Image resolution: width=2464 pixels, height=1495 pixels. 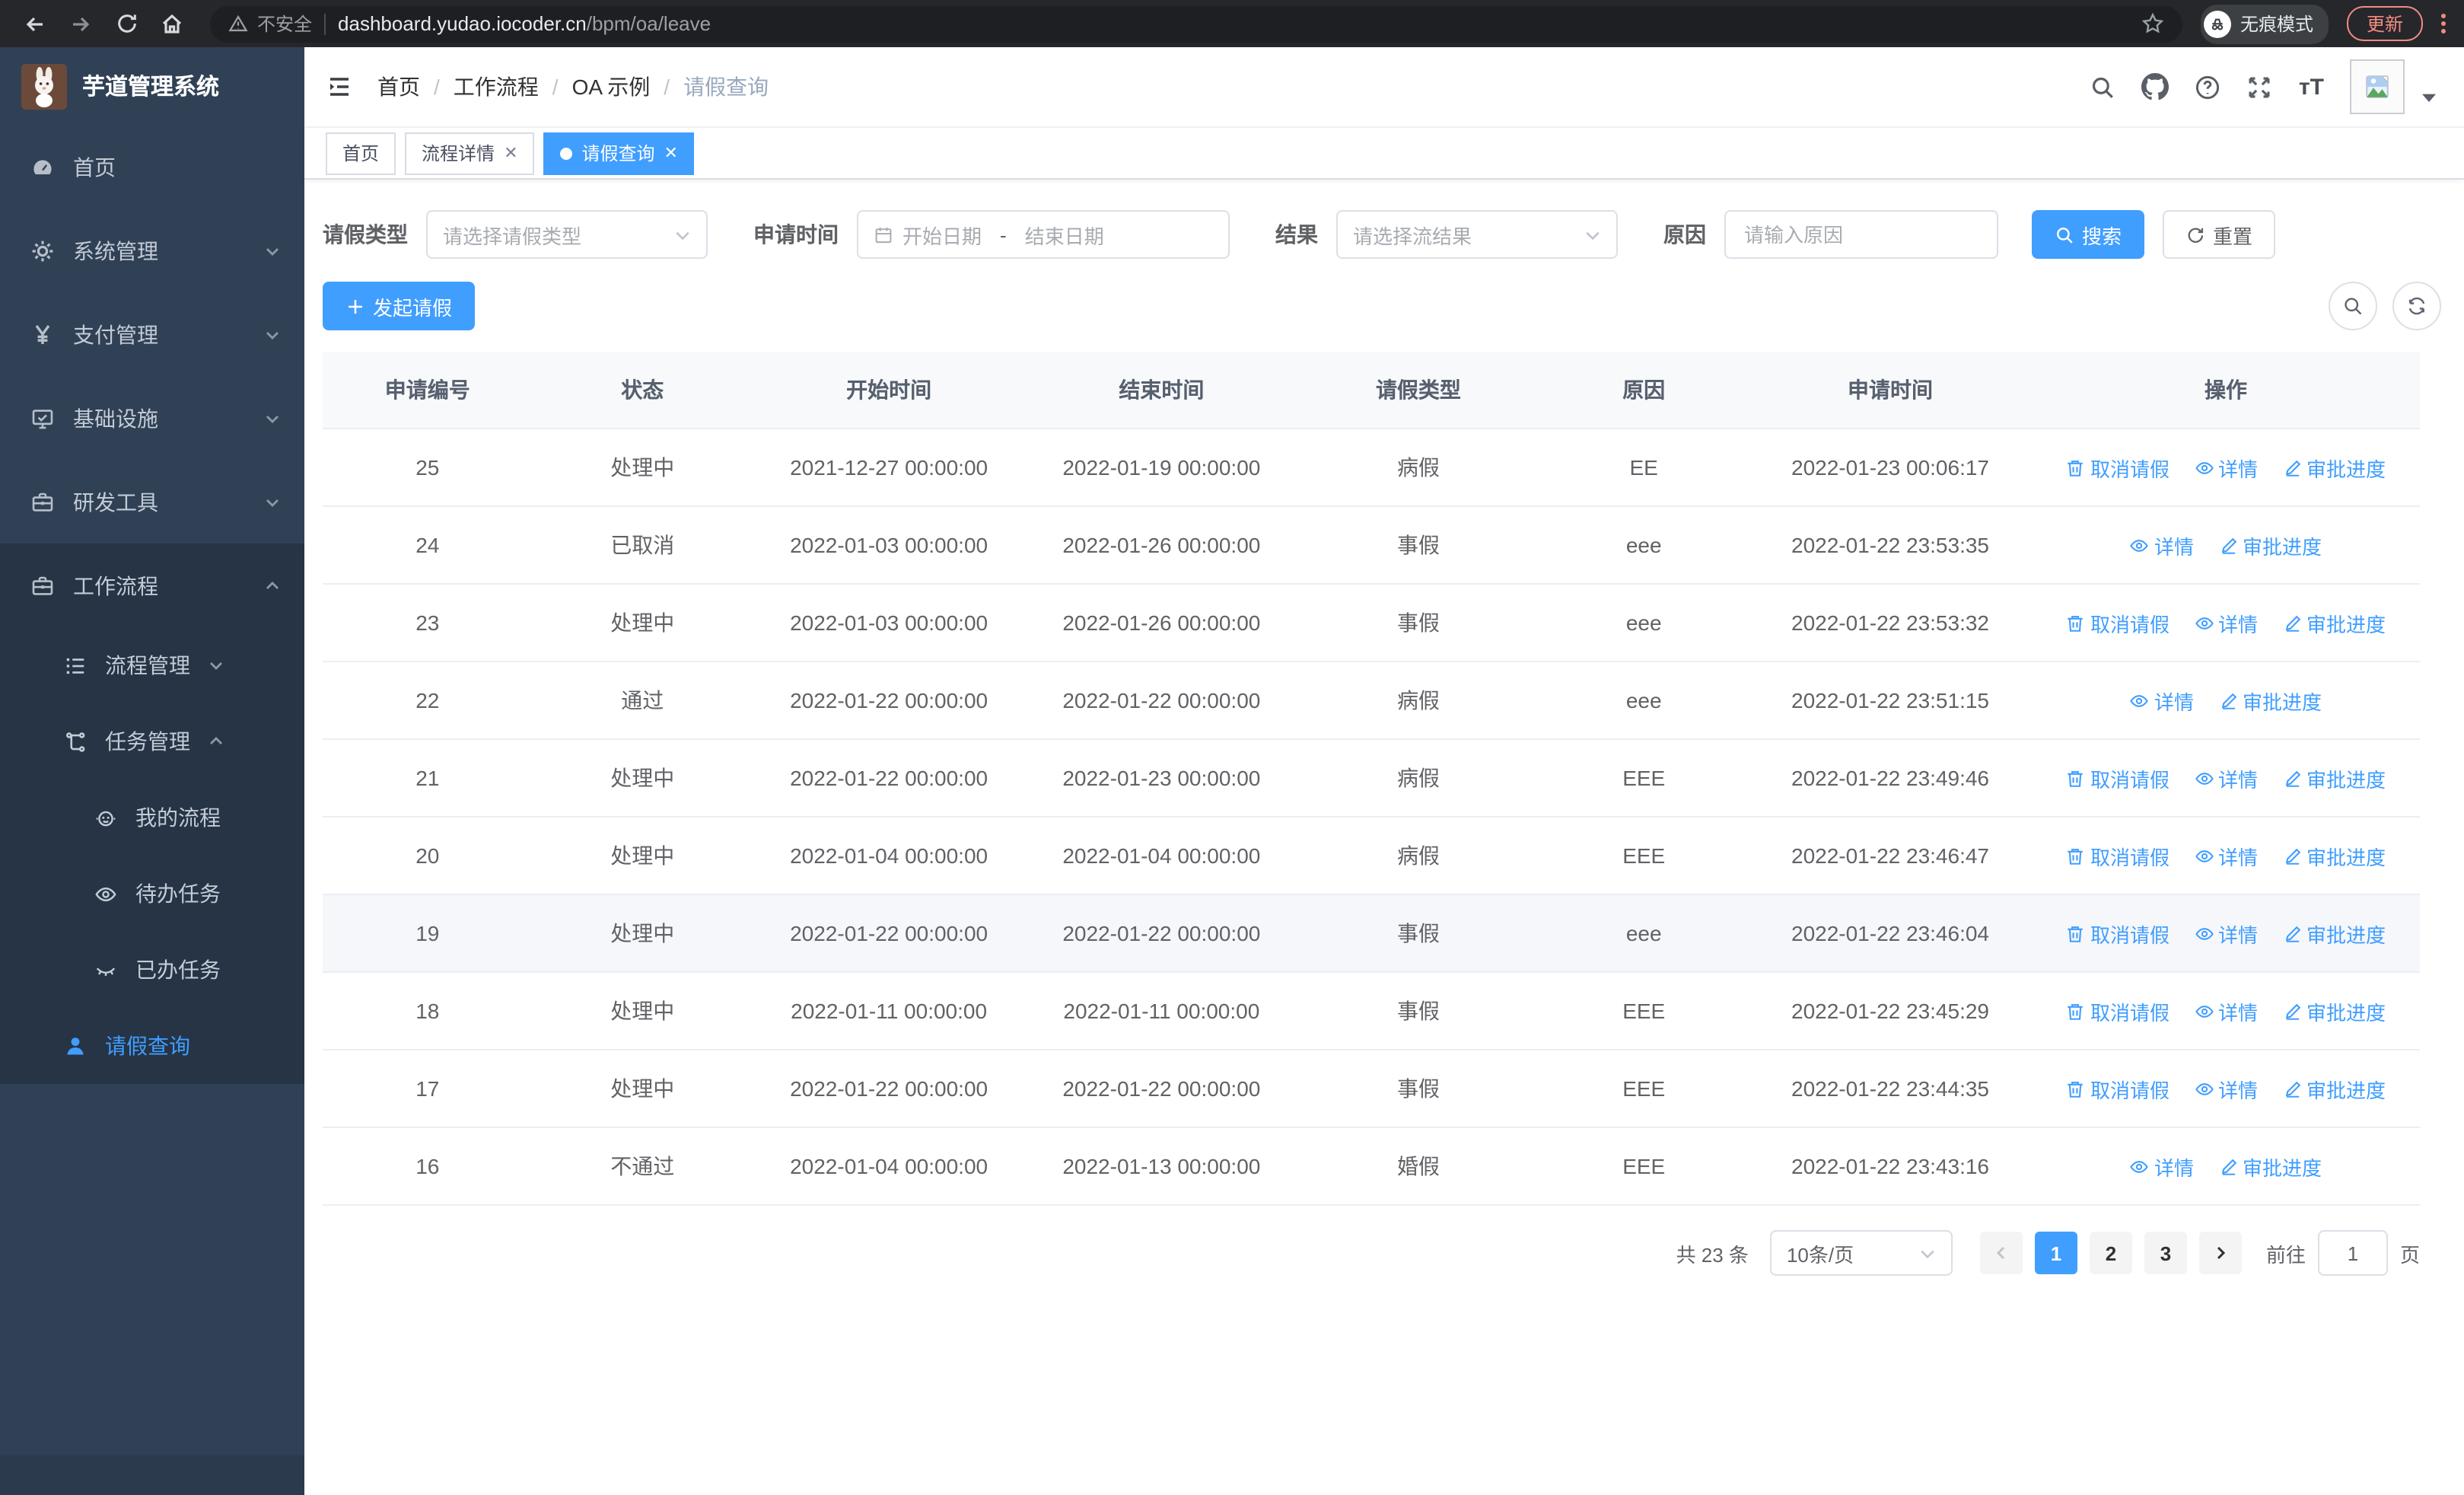 I want to click on cell-end-time: 2022-01-22 00:00:00, so click(x=1161, y=701).